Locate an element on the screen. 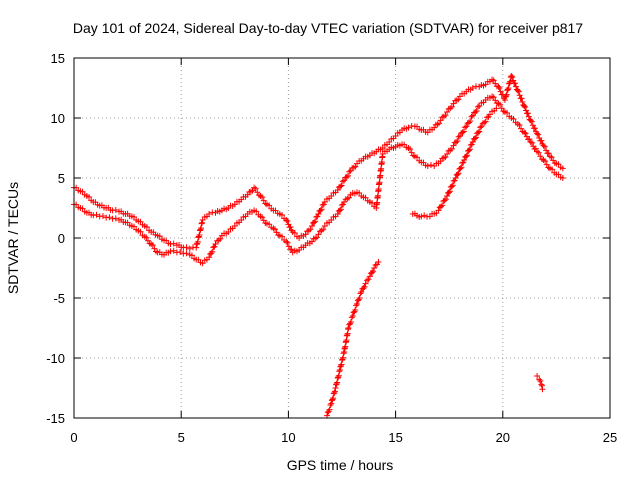  y-tick-label: -15 is located at coordinates (55, 418).